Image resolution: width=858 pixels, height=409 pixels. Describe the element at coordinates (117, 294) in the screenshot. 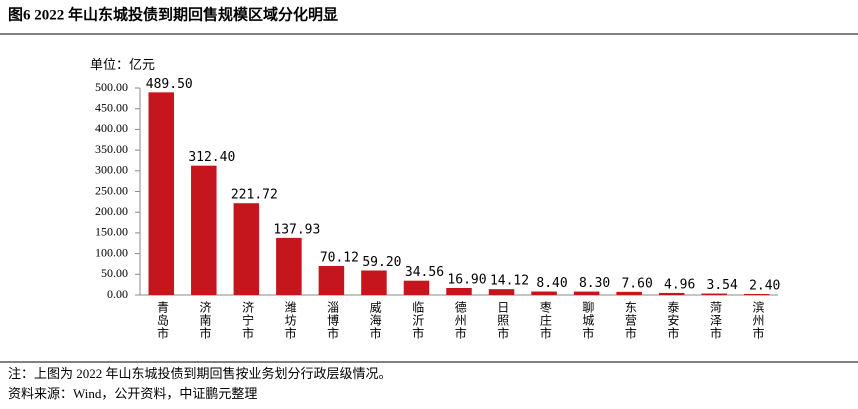

I see `y-tick-label: 0.00` at that location.